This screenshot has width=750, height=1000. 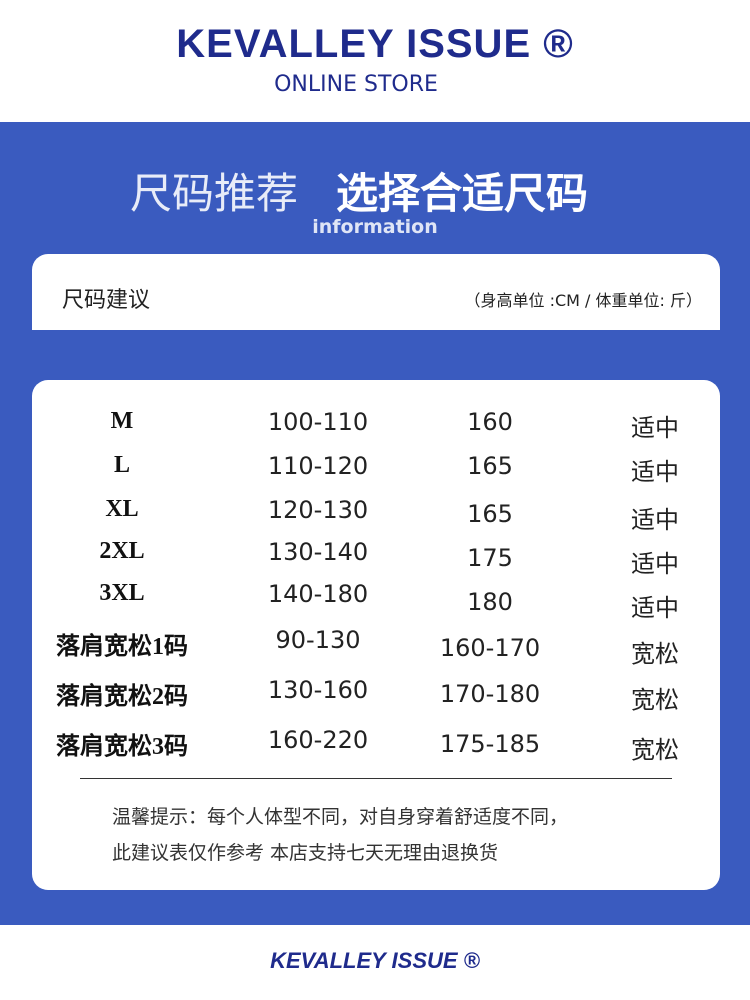 I want to click on table-cell: 160-220, so click(x=318, y=740).